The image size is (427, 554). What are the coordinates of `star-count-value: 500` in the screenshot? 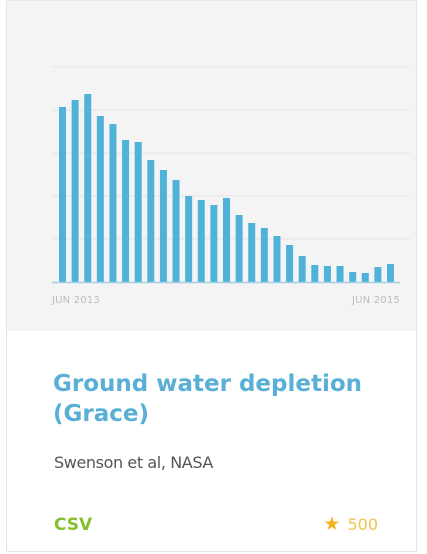 It's located at (362, 524).